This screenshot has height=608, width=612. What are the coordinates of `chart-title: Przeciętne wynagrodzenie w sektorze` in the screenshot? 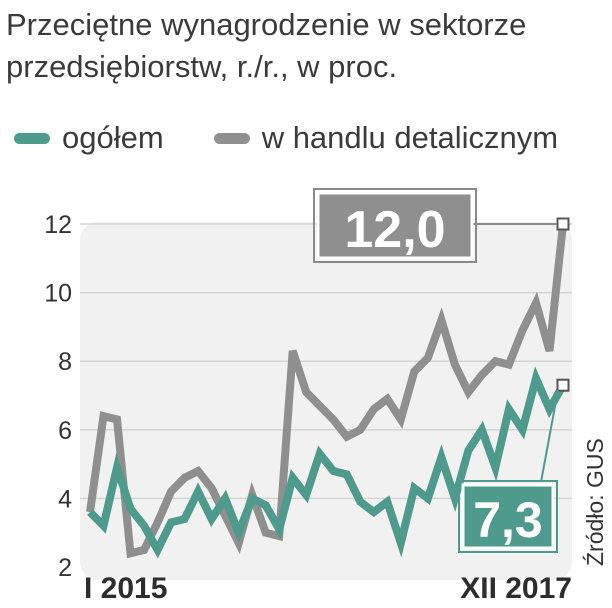 It's located at (266, 24).